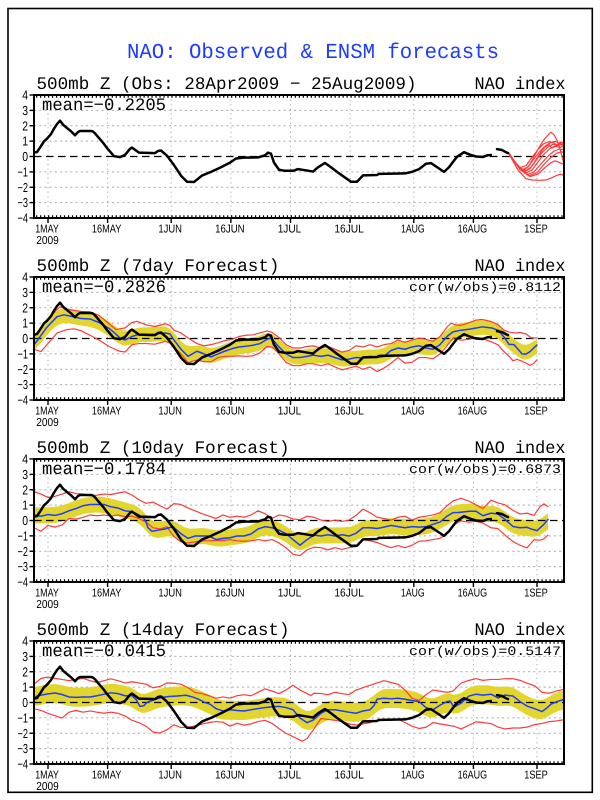 Image resolution: width=600 pixels, height=800 pixels. Describe the element at coordinates (104, 288) in the screenshot. I see `svg-text: mean=−0.2826` at that location.